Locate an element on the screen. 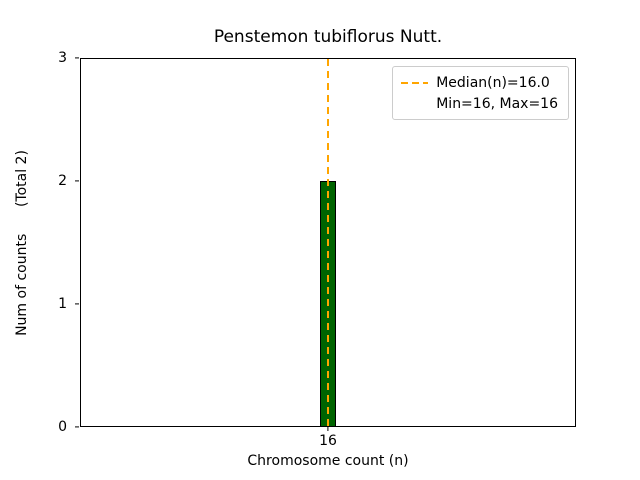 The height and width of the screenshot is (480, 640). legend: Median(n)=16.0 Min=16, Max=16 is located at coordinates (480, 93).